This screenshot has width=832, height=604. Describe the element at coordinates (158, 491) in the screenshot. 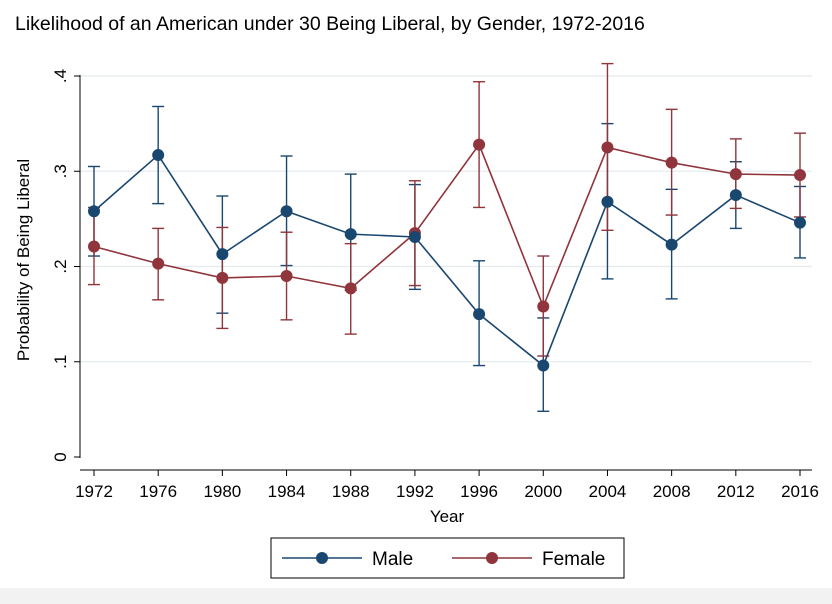

I see `x-tick-label: 1976` at that location.